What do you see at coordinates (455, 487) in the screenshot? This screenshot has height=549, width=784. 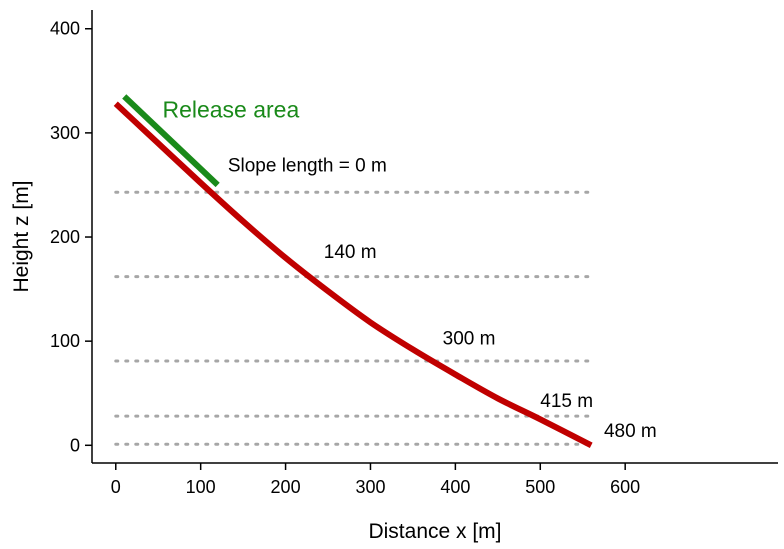 I see `x-tick-label: 400` at bounding box center [455, 487].